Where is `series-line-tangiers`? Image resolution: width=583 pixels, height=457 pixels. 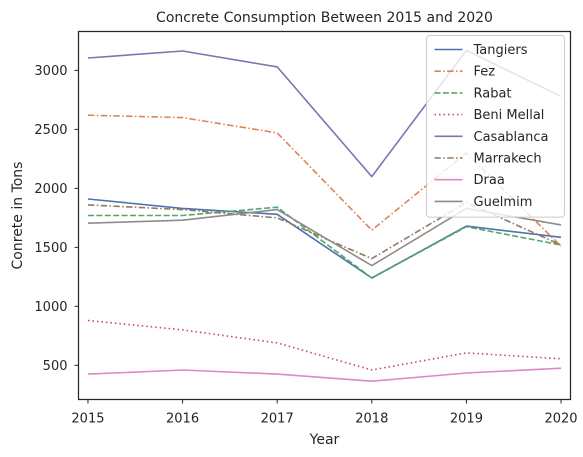 series-line-tangiers is located at coordinates (324, 238).